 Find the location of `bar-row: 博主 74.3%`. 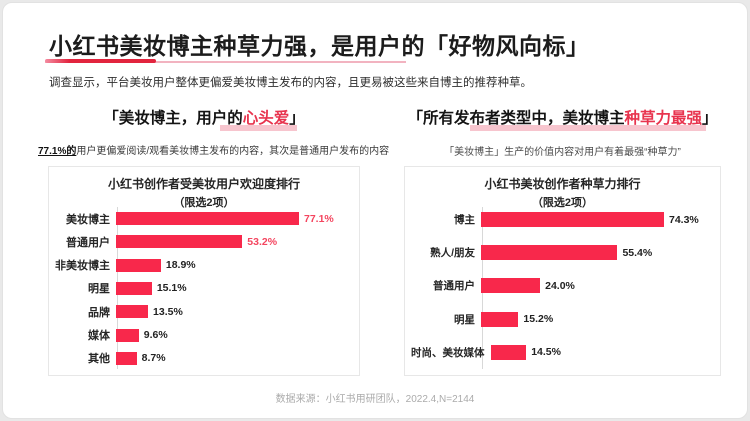

bar-row: 博主 74.3% is located at coordinates (563, 220).